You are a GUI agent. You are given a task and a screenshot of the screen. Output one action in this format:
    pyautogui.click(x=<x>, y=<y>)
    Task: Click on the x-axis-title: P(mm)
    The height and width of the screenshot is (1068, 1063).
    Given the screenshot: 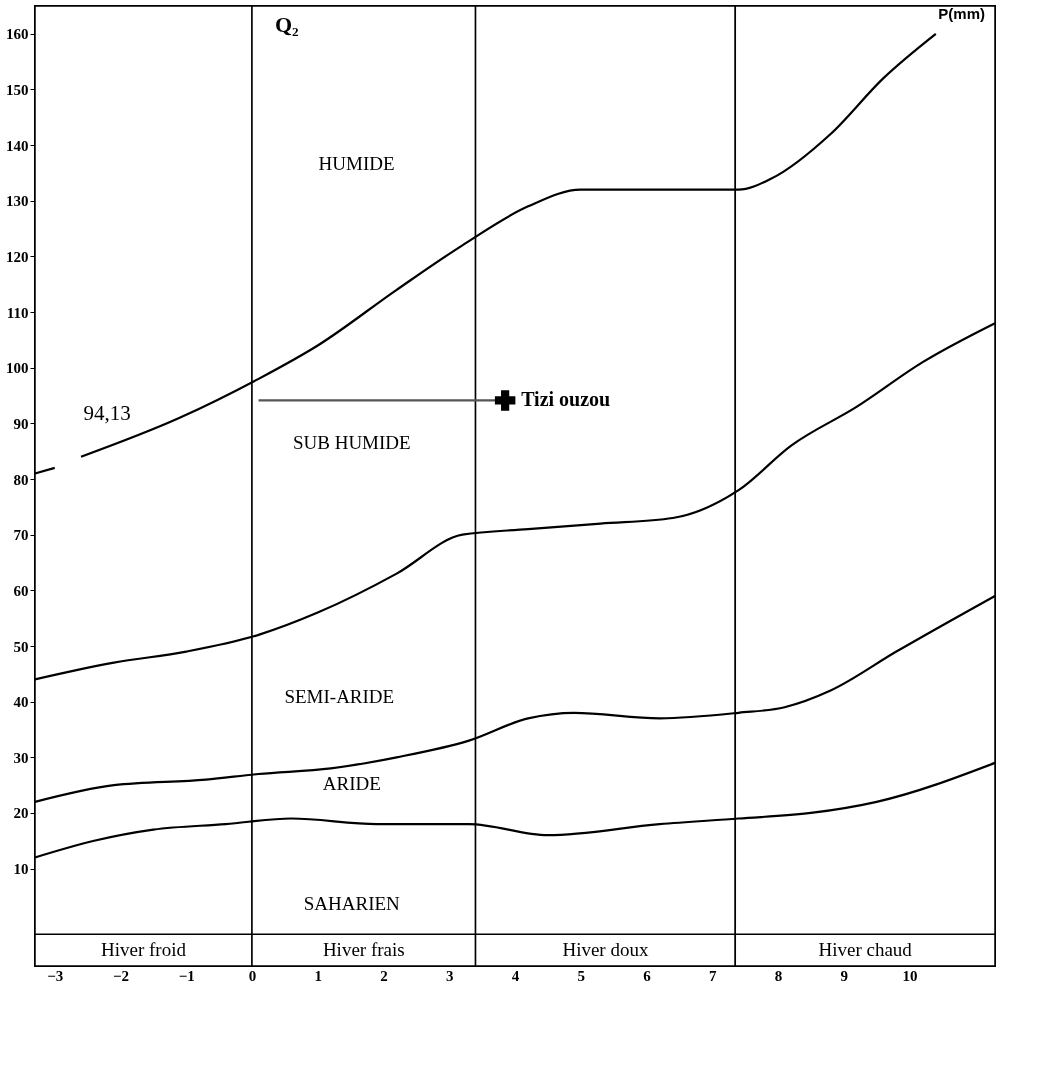 What is the action you would take?
    pyautogui.click(x=961, y=13)
    